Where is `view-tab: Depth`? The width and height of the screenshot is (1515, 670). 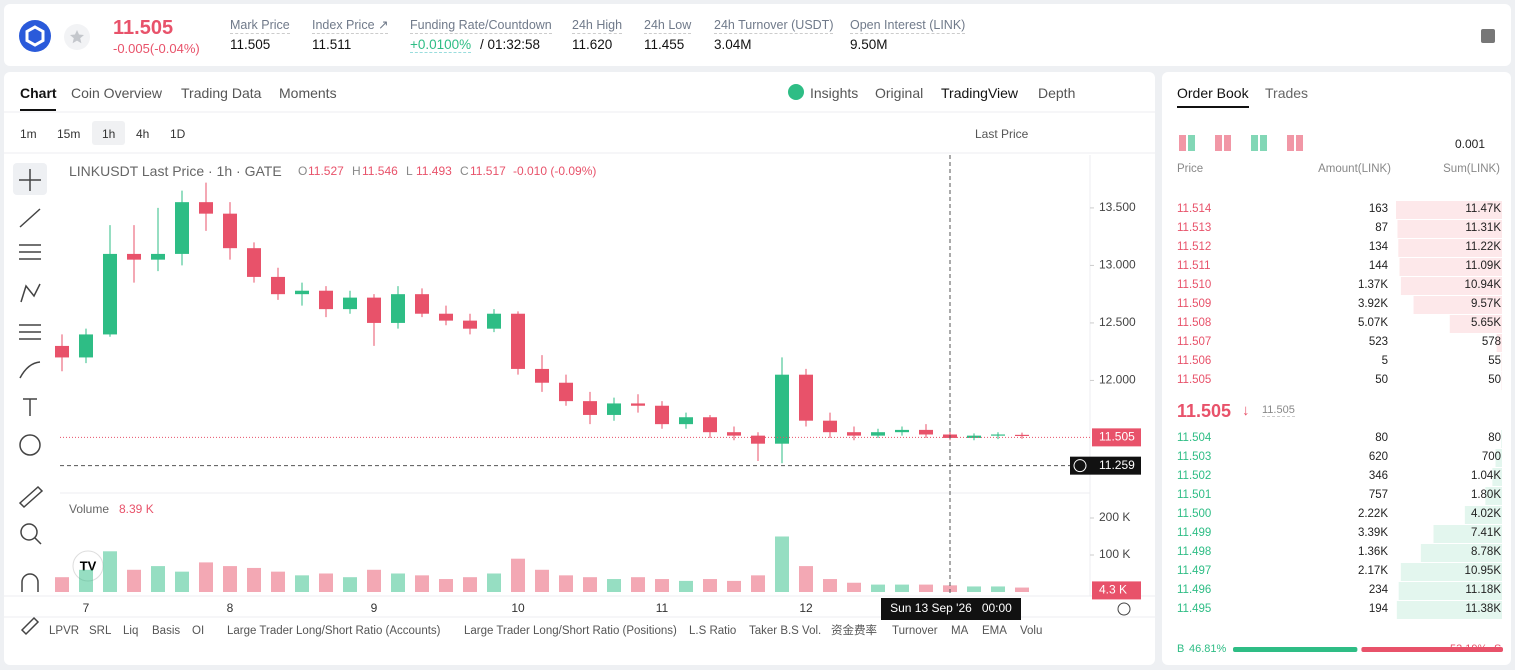 view-tab: Depth is located at coordinates (1057, 93).